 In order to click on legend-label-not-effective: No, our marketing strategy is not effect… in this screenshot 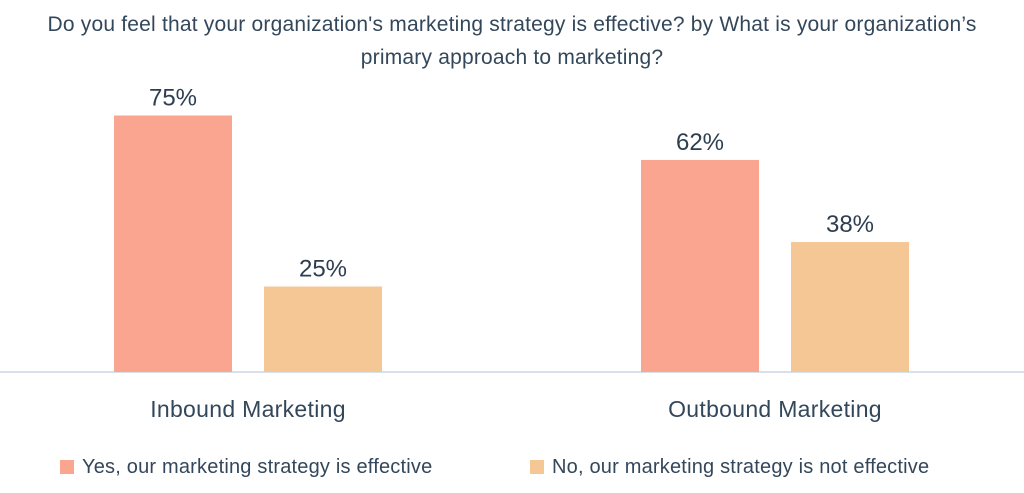, I will do `click(741, 466)`.